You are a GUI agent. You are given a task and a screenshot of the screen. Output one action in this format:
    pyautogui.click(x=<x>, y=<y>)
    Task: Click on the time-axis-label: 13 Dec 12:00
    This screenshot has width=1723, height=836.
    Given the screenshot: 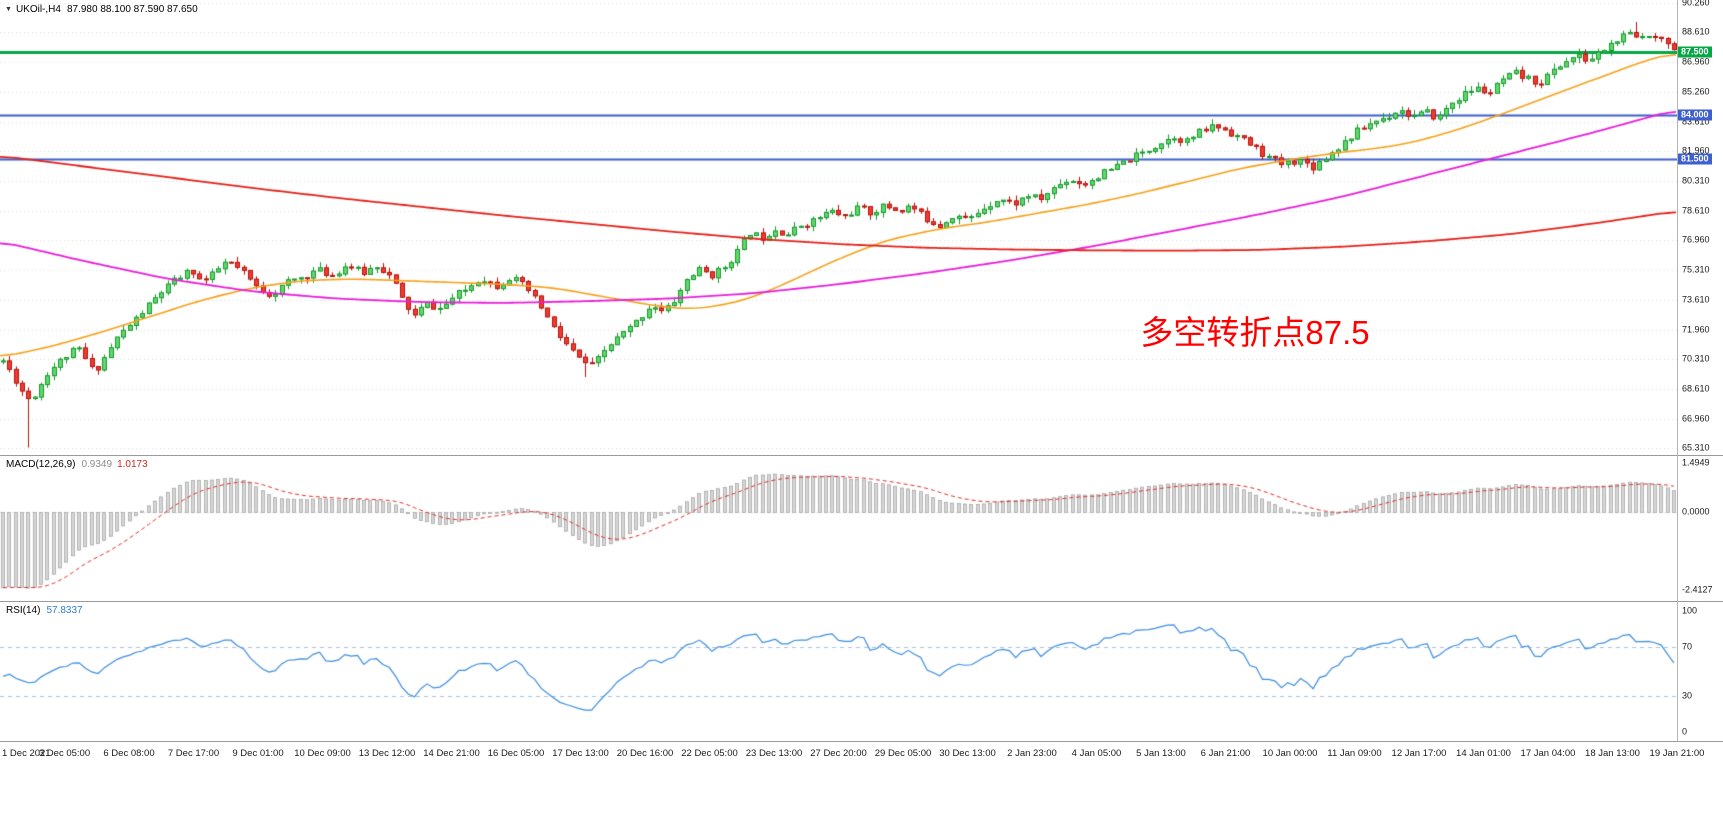 What is the action you would take?
    pyautogui.click(x=387, y=753)
    